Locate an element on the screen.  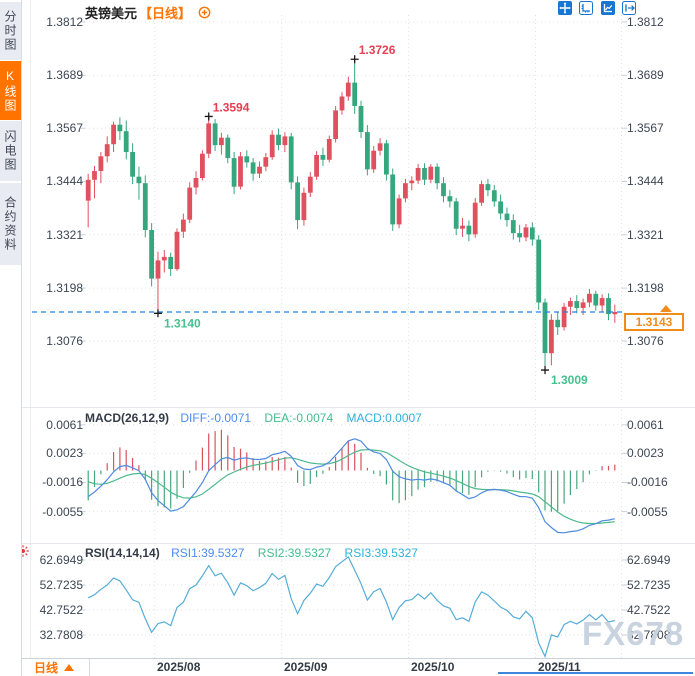
x-axis-label: 2025/08 is located at coordinates (179, 667).